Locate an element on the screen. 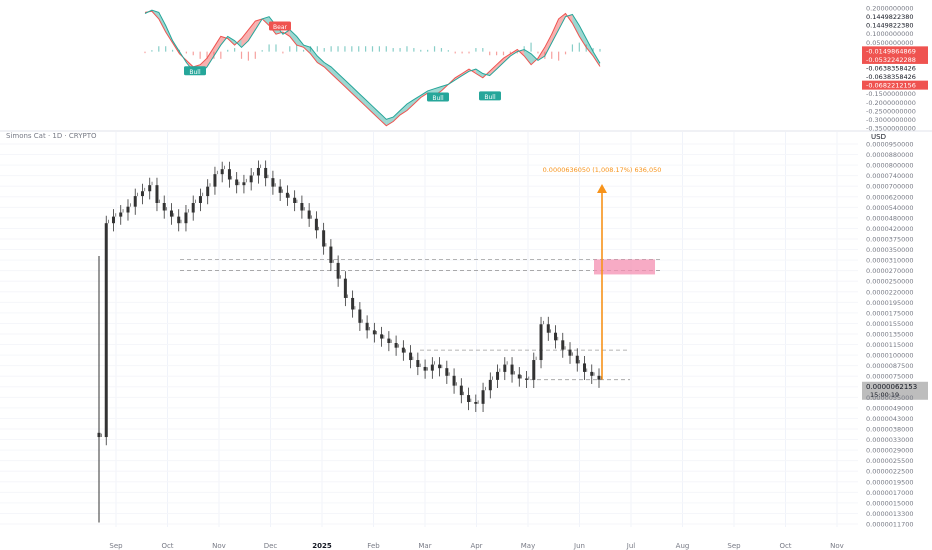 This screenshot has height=550, width=932. price-tick-label: 0.0000115000 is located at coordinates (890, 345).